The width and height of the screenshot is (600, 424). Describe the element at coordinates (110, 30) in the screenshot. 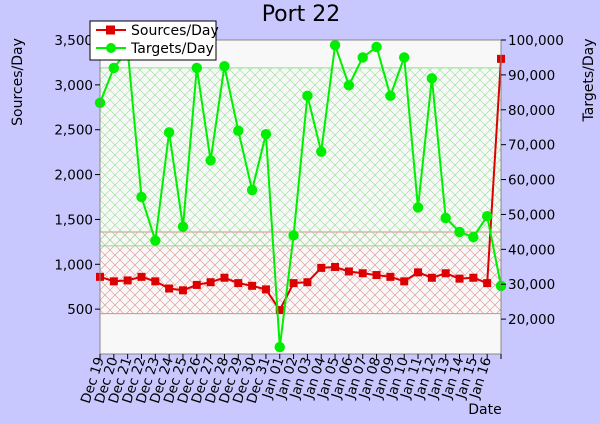

I see `legend-marker-sources` at that location.